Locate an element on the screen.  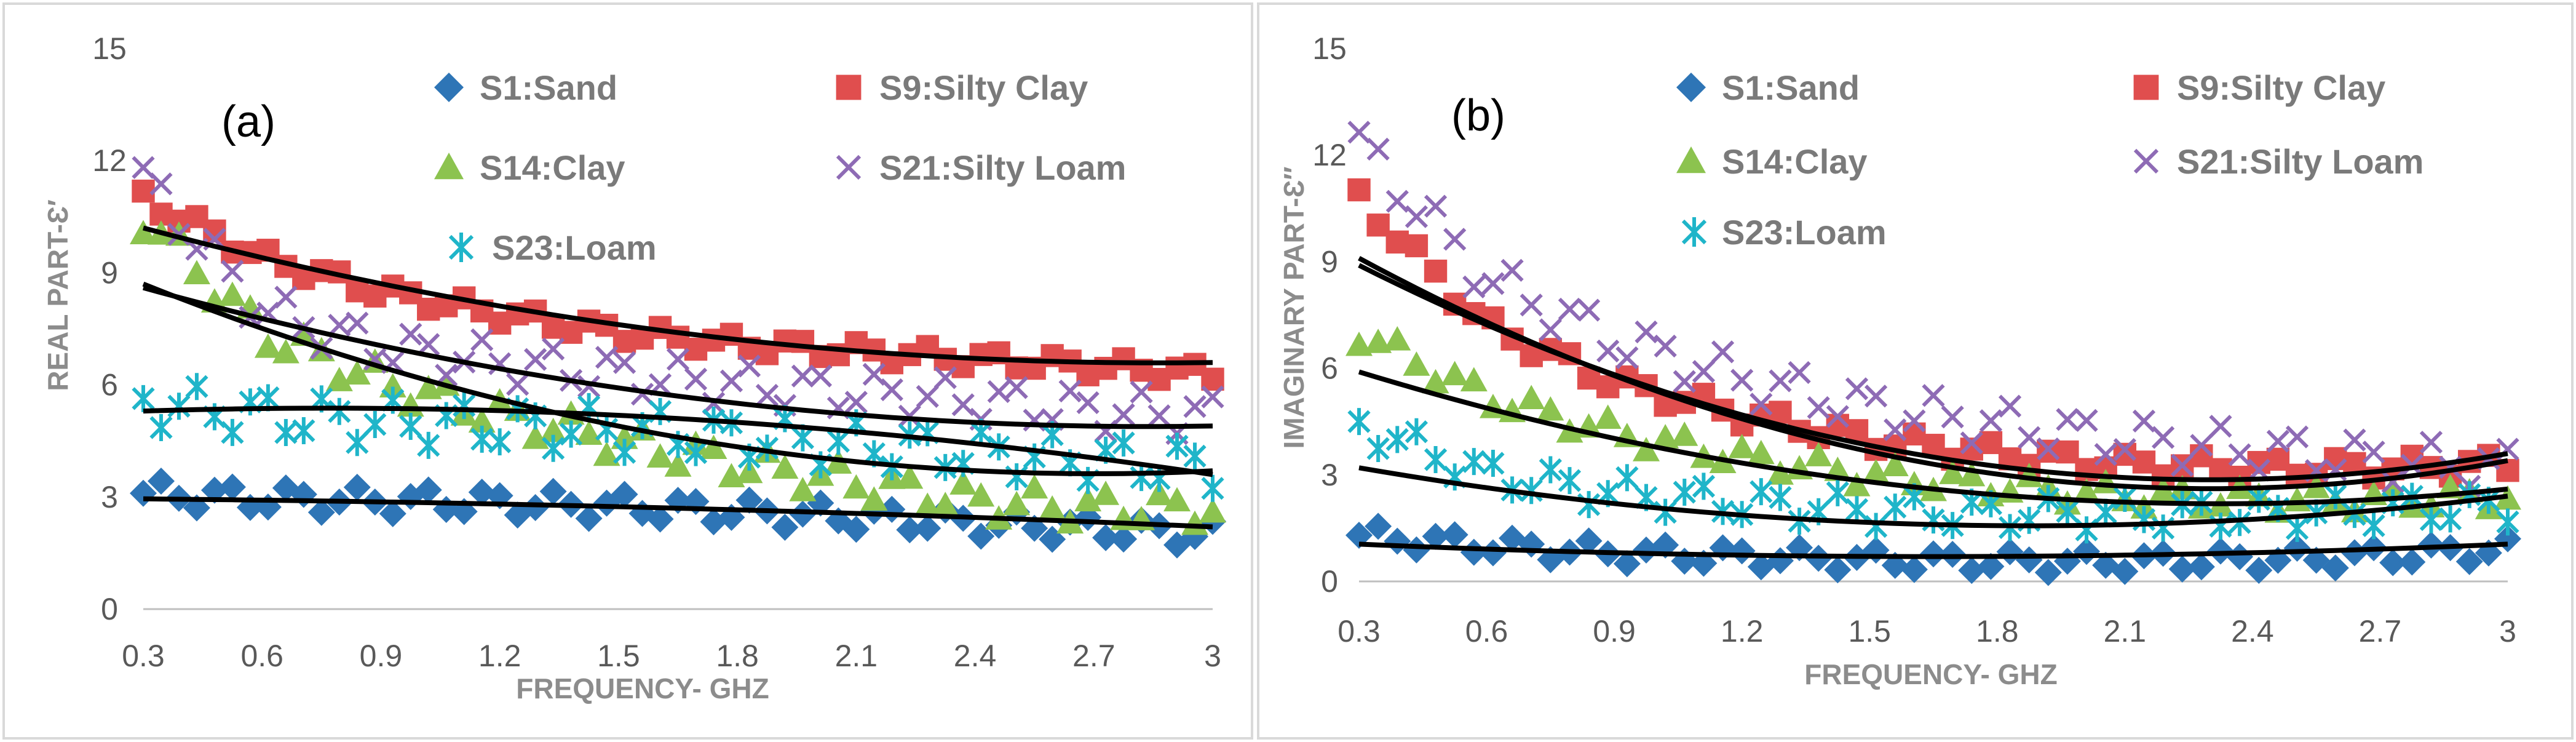
panel-a-fit-line-s21 is located at coordinates (677, 357).